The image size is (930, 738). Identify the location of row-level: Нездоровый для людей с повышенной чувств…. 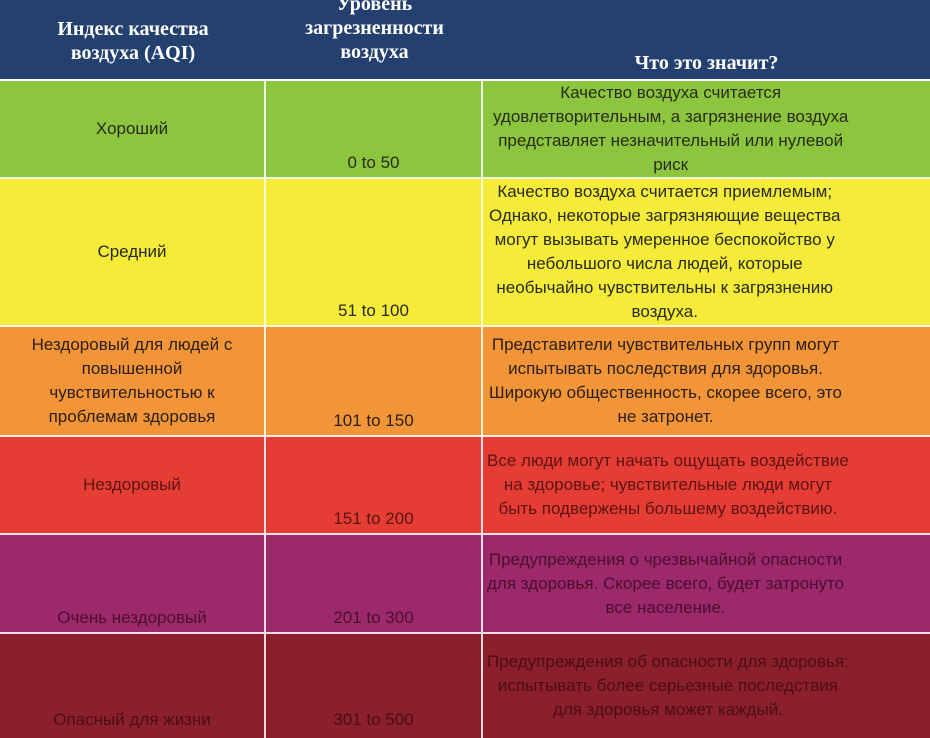
(133, 381).